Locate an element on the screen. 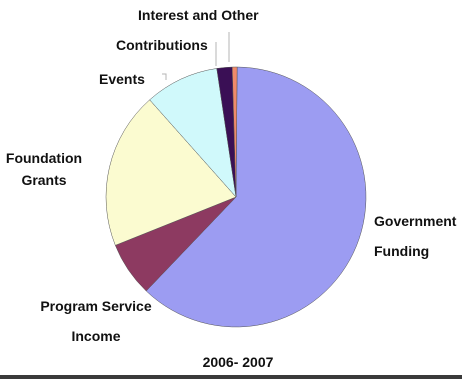  slice-label-line: Foundation is located at coordinates (44, 158).